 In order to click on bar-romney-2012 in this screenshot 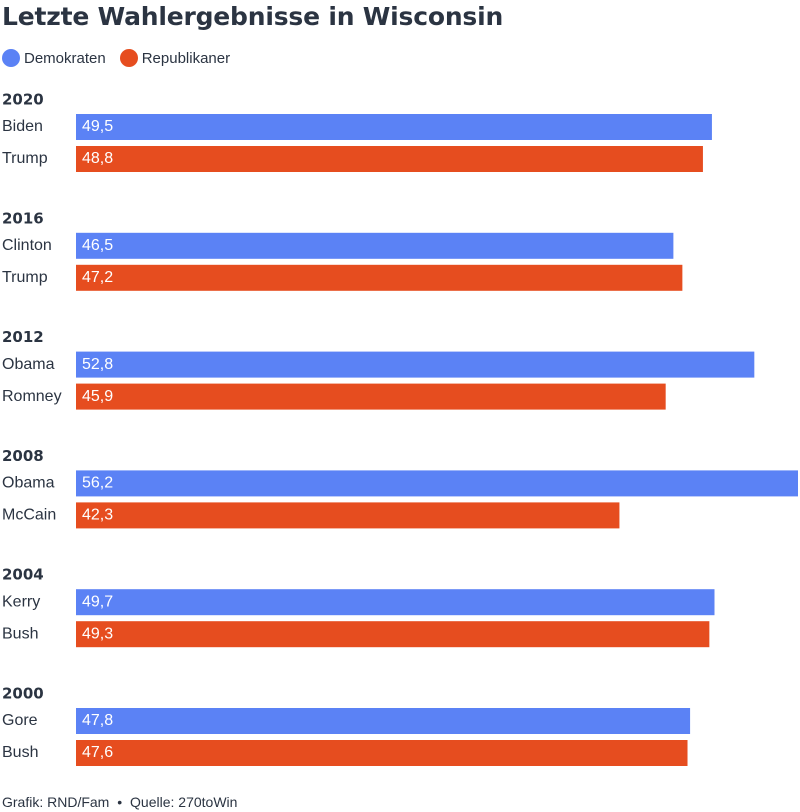, I will do `click(371, 396)`.